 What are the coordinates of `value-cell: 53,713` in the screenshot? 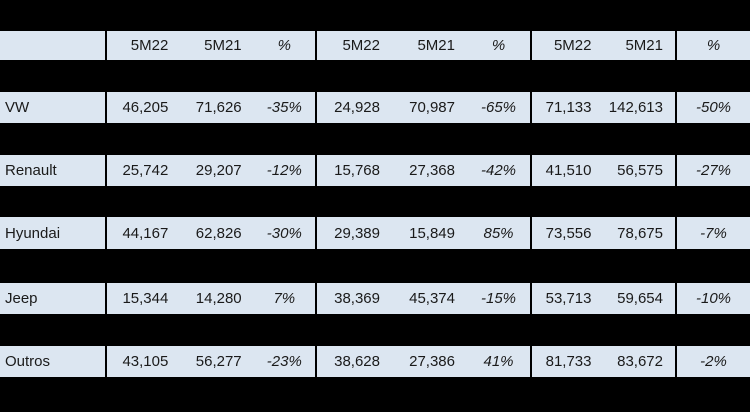 It's located at (568, 298).